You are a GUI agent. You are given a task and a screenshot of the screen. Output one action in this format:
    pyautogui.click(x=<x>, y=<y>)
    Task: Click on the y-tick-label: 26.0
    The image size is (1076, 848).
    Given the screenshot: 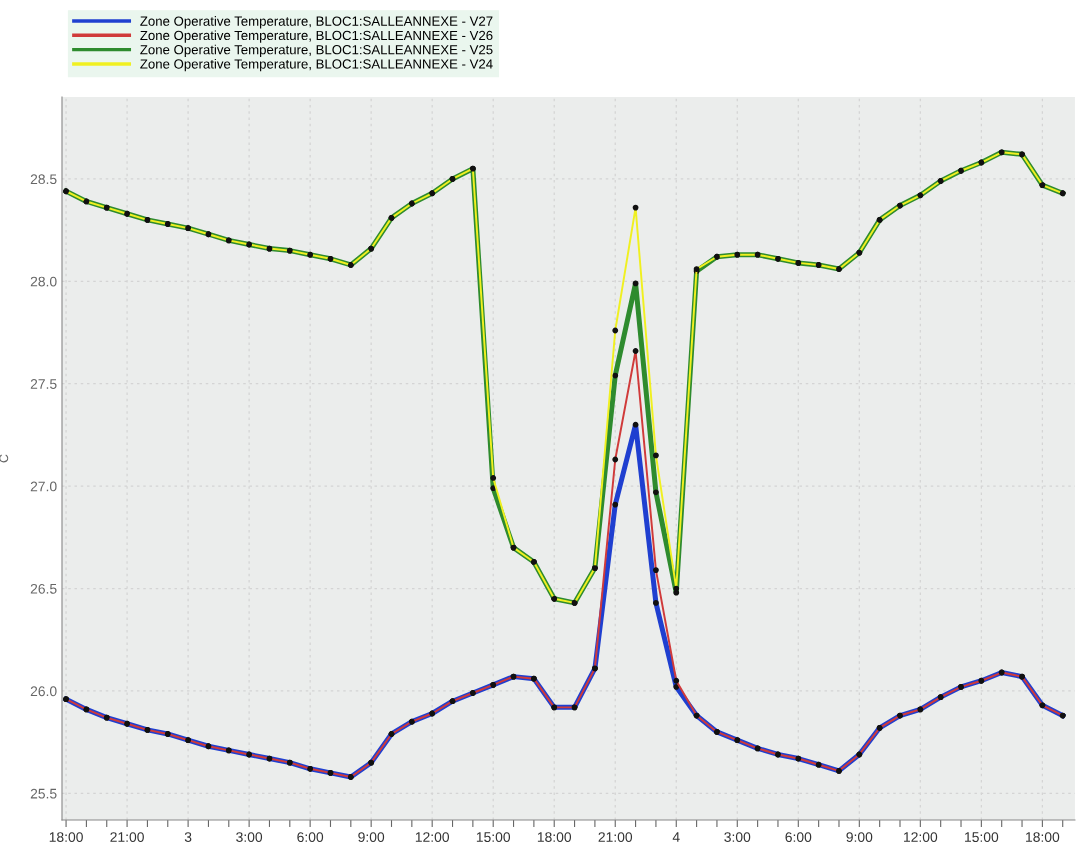 What is the action you would take?
    pyautogui.click(x=43, y=691)
    